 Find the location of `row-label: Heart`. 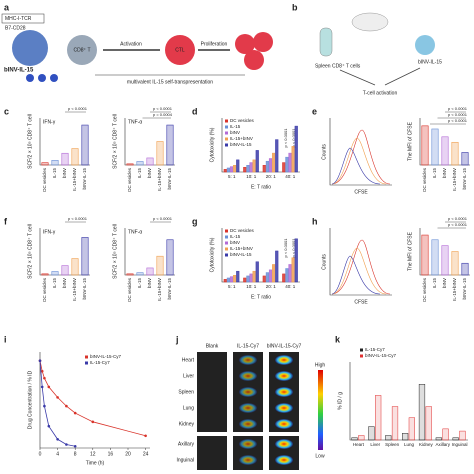

row-label: Heart is located at coordinates (188, 360).